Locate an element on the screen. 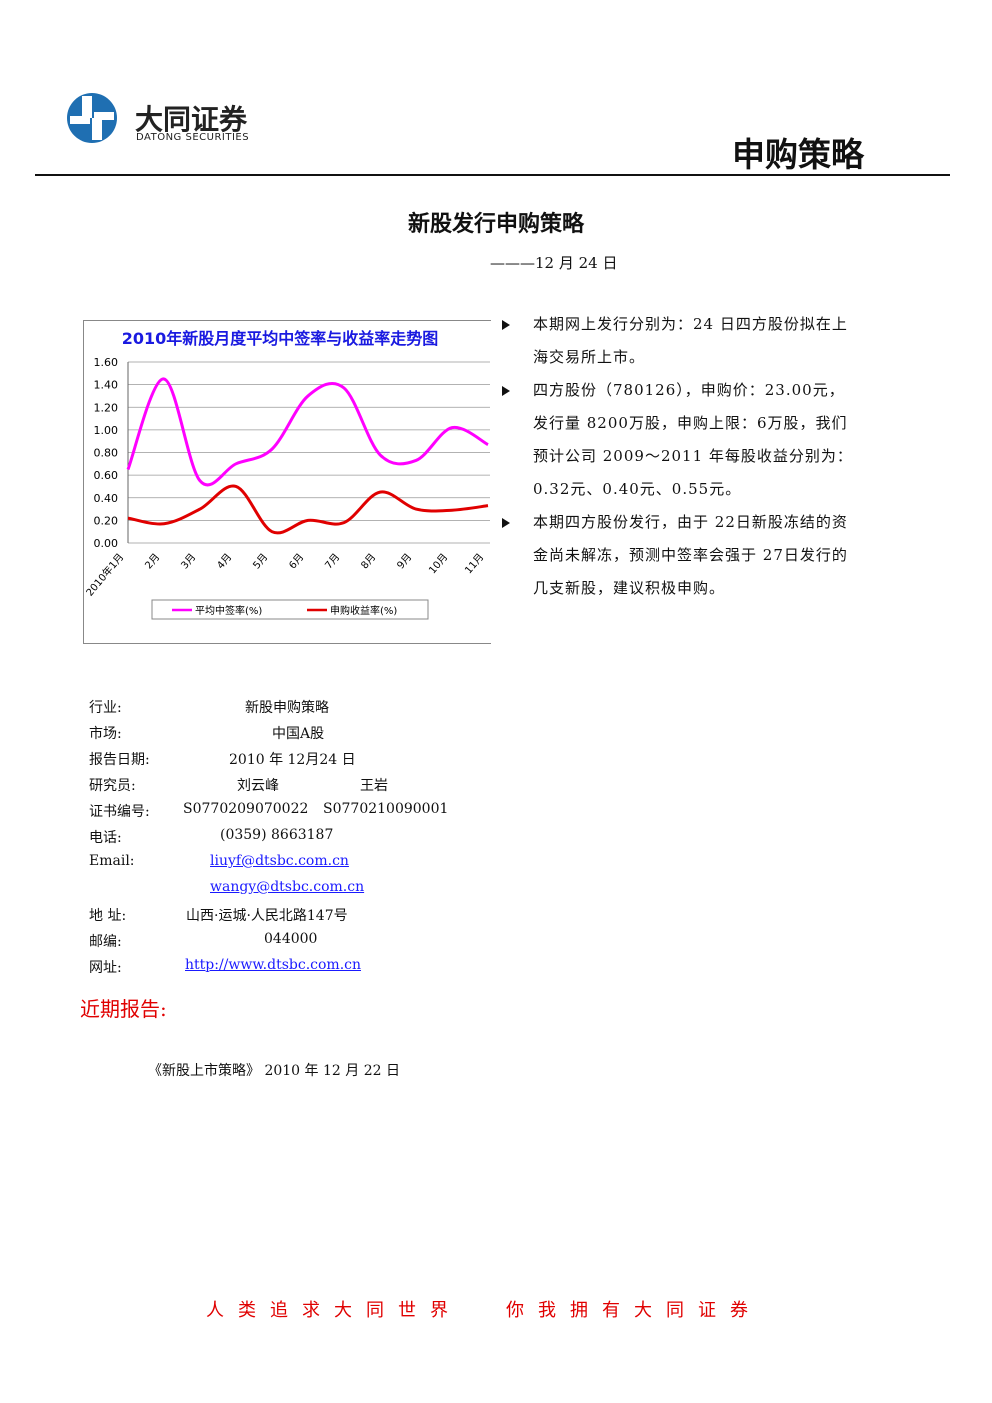  info-value: 王岩 is located at coordinates (374, 786).